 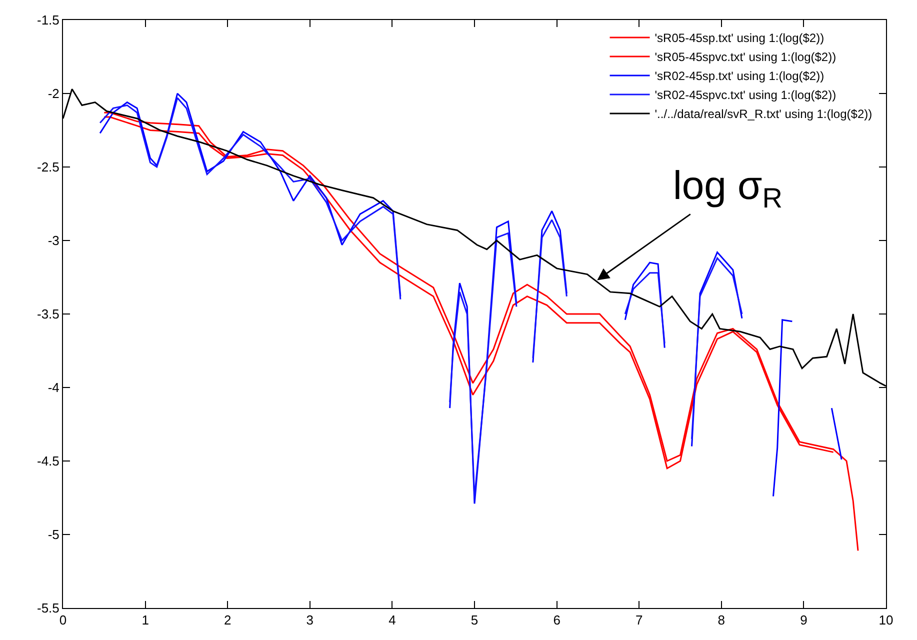 I want to click on x-tick-label: 4, so click(x=392, y=620).